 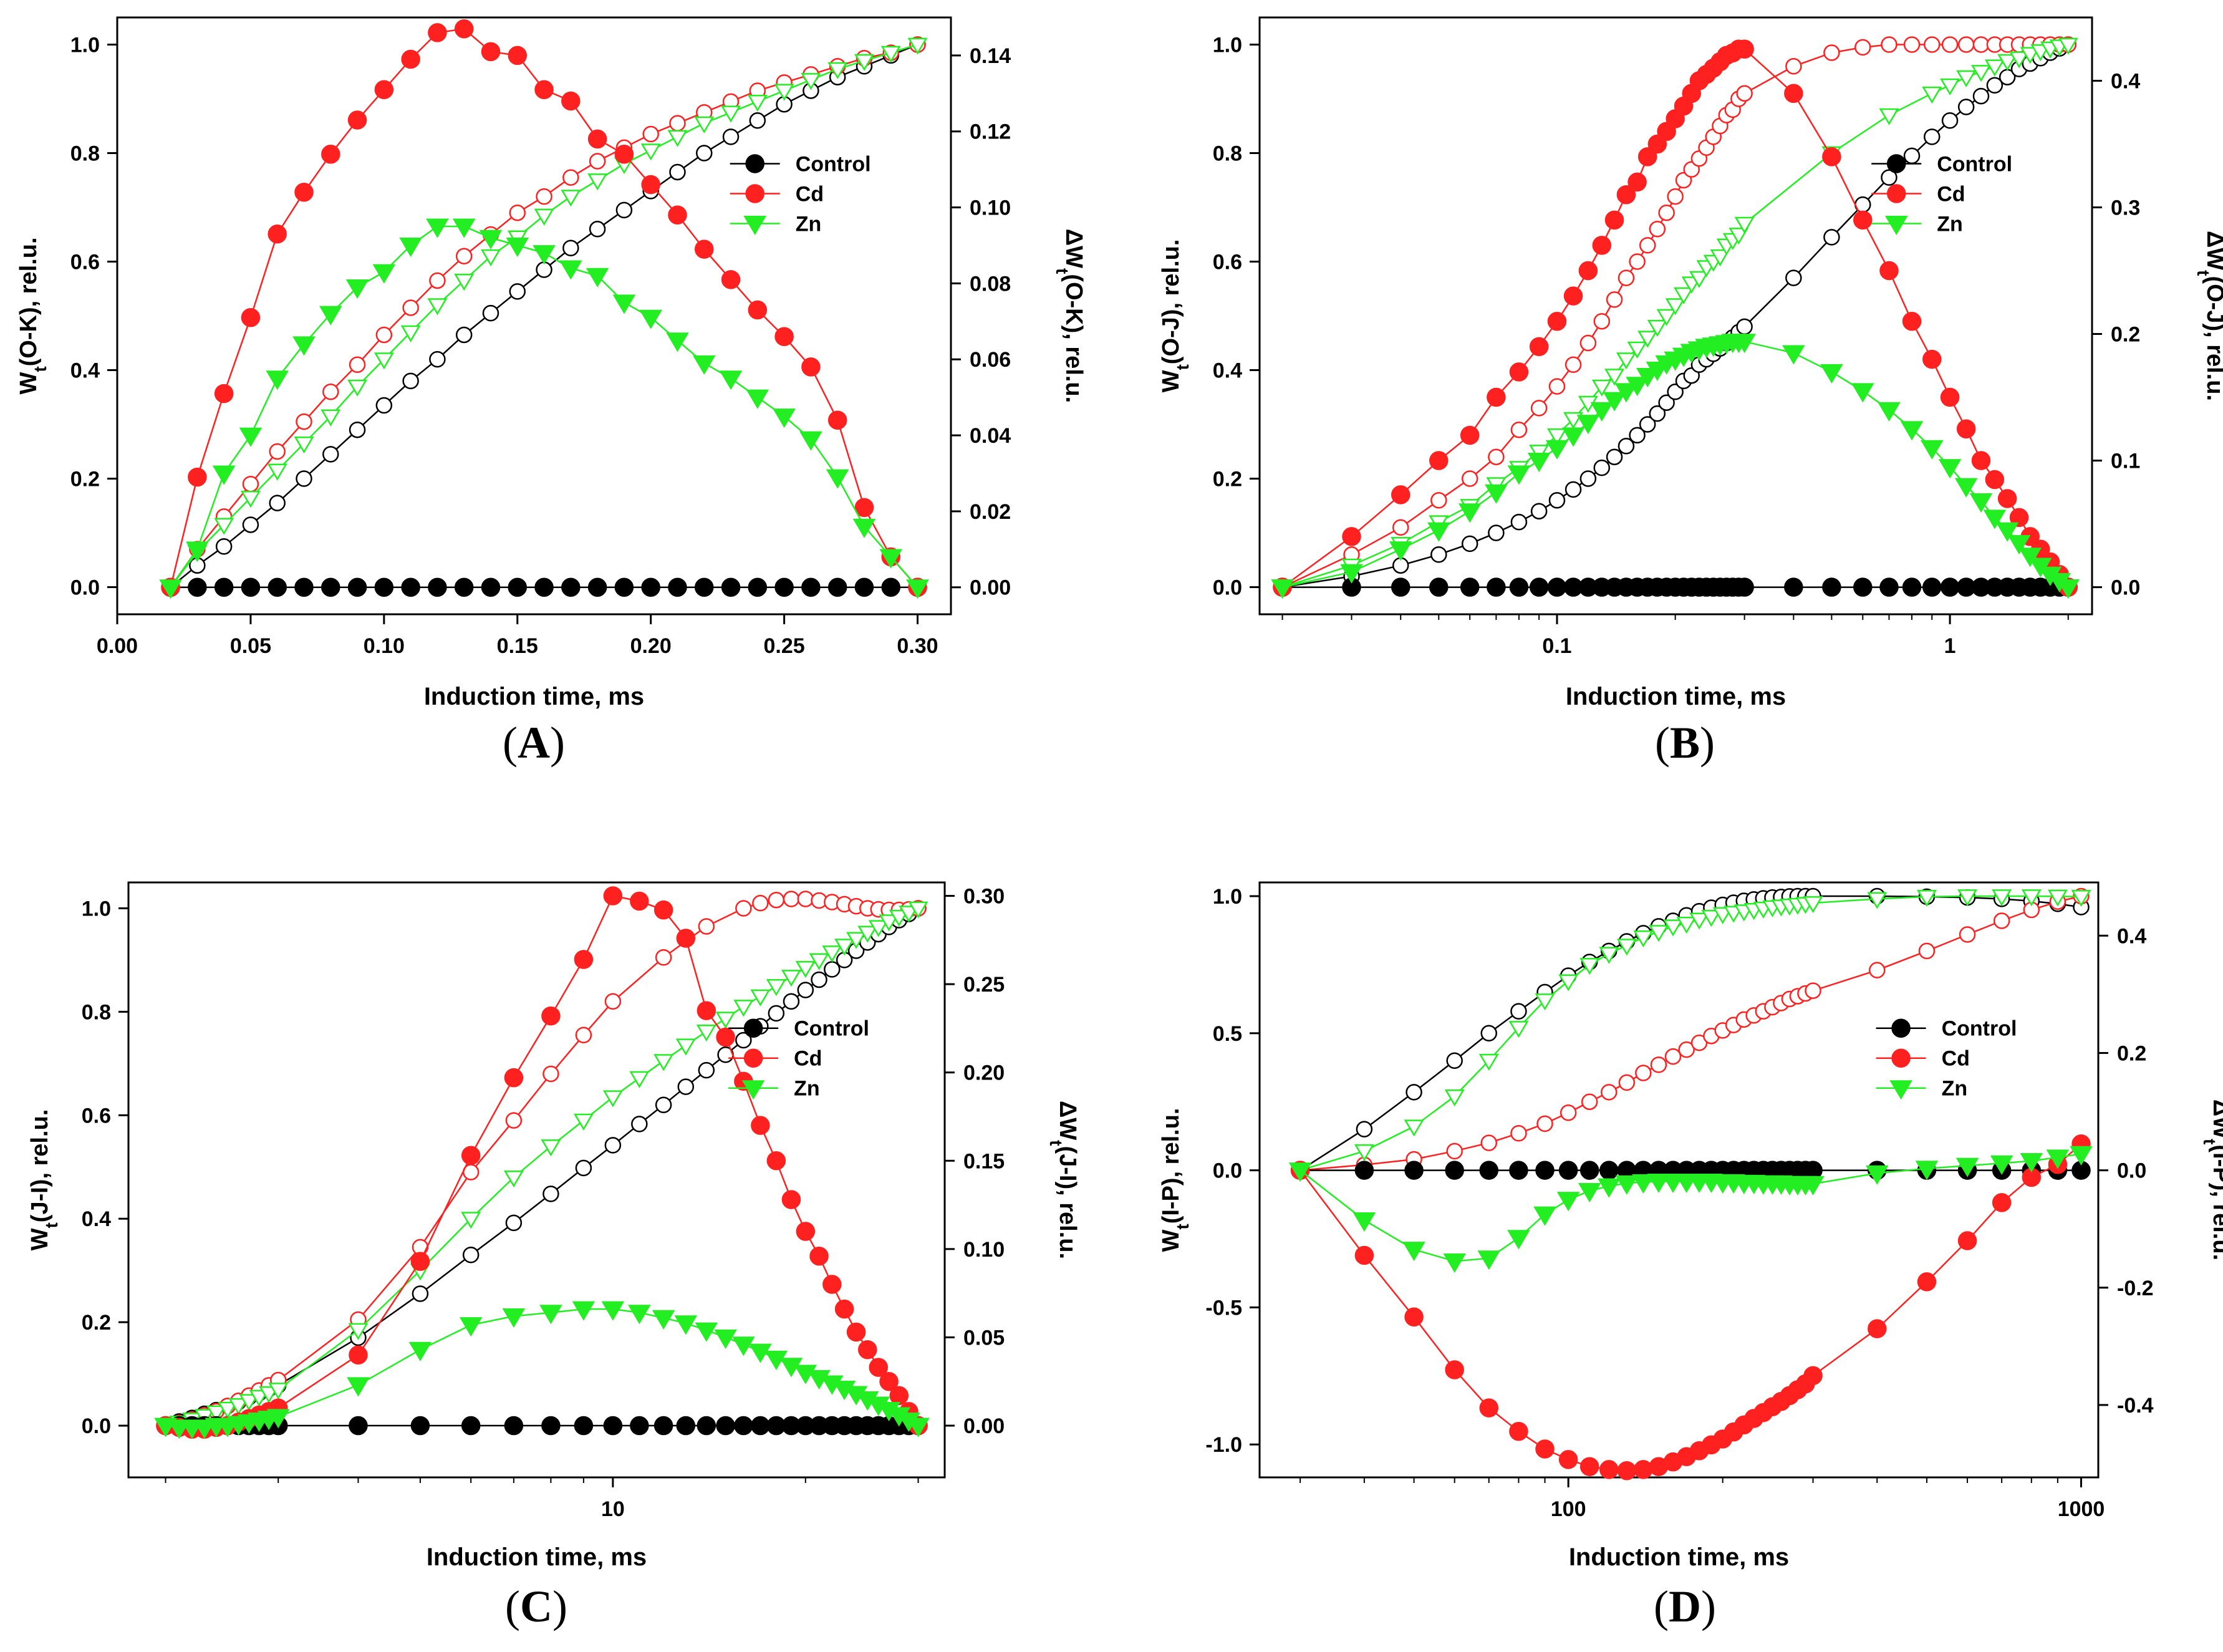 What do you see at coordinates (917, 646) in the screenshot?
I see `x-tick-label: 0.30` at bounding box center [917, 646].